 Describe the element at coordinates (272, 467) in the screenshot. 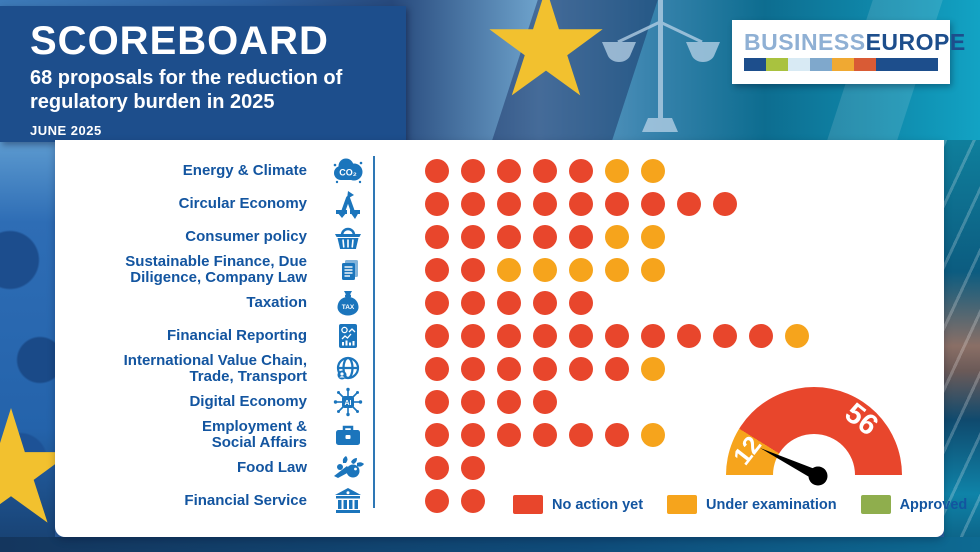

I see `category-label: Food Law` at that location.